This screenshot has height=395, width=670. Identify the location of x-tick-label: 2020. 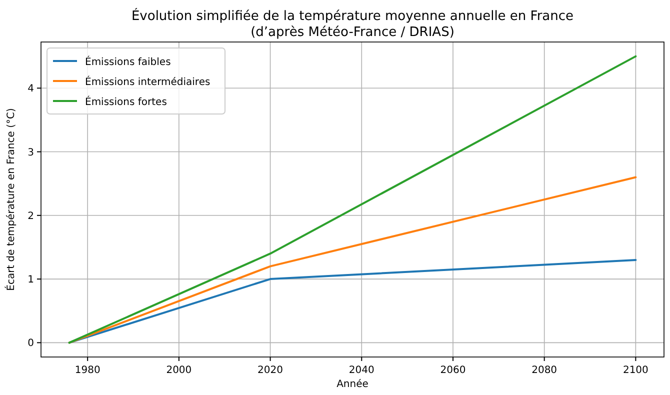
(271, 370).